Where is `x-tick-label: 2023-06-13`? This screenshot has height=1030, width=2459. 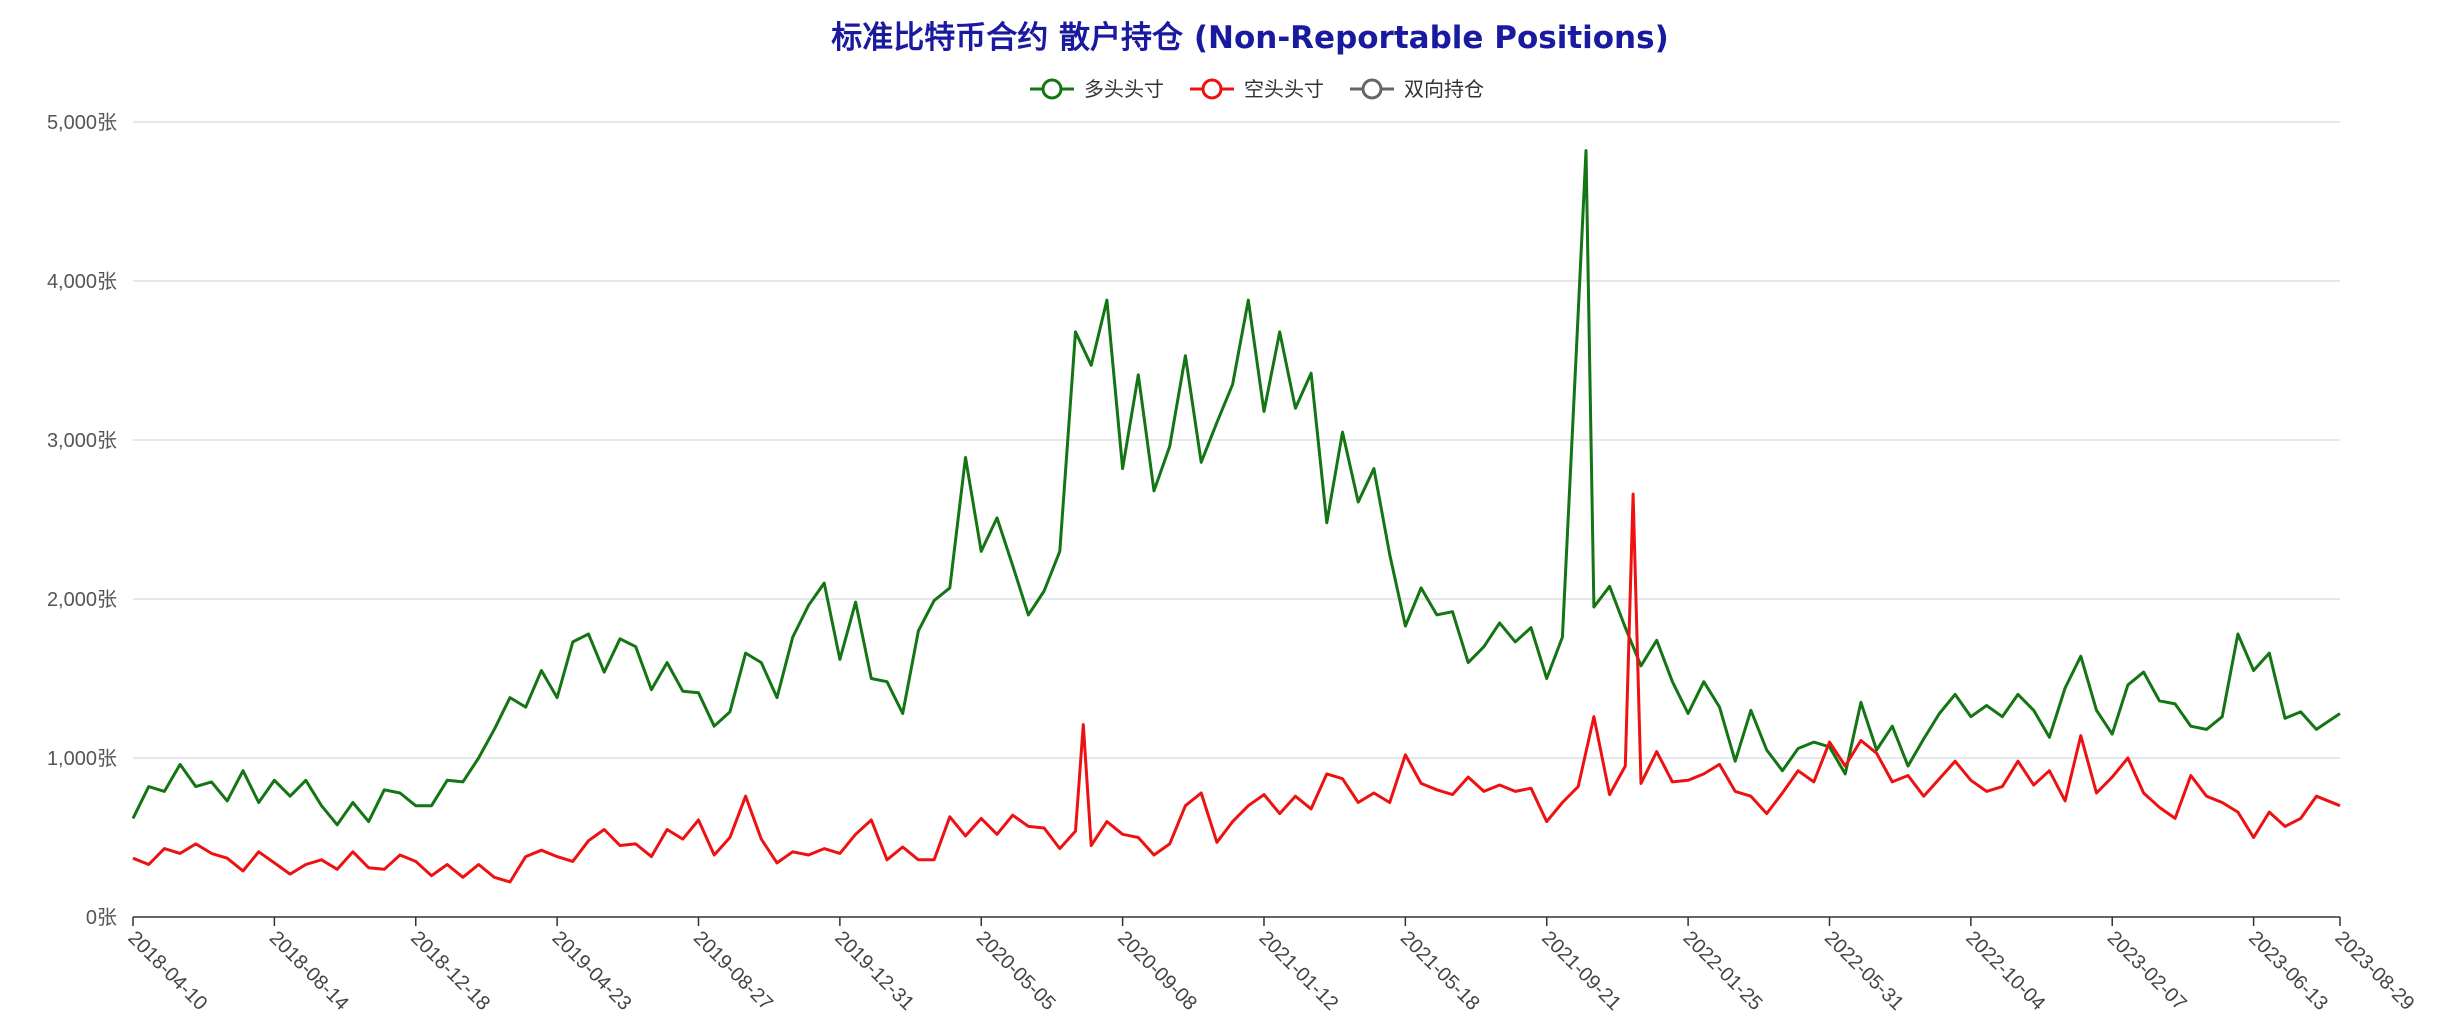
x-tick-label: 2023-06-13 is located at coordinates (2288, 971).